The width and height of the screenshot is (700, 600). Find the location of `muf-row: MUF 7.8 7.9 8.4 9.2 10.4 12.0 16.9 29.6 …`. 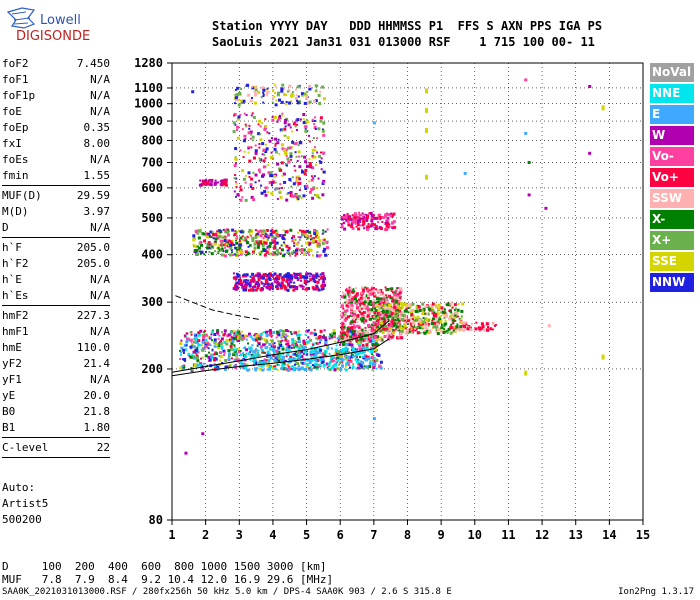

muf-row: MUF 7.8 7.9 8.4 9.2 10.4 12.0 16.9 29.6 … is located at coordinates (168, 579).